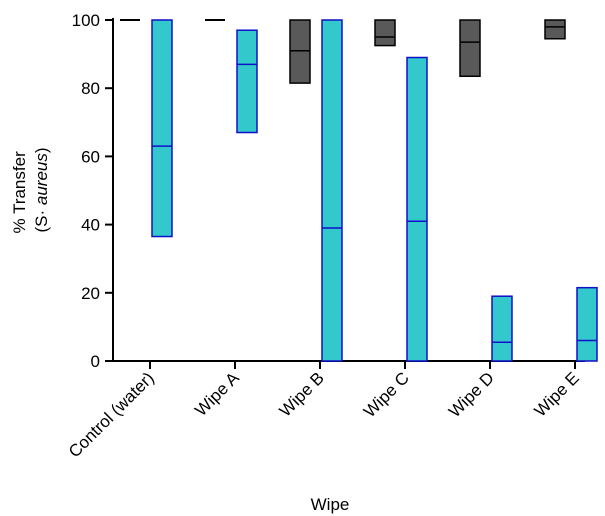 The image size is (605, 516). I want to click on y-axis-title-line2: (S· aureus), so click(41, 189).